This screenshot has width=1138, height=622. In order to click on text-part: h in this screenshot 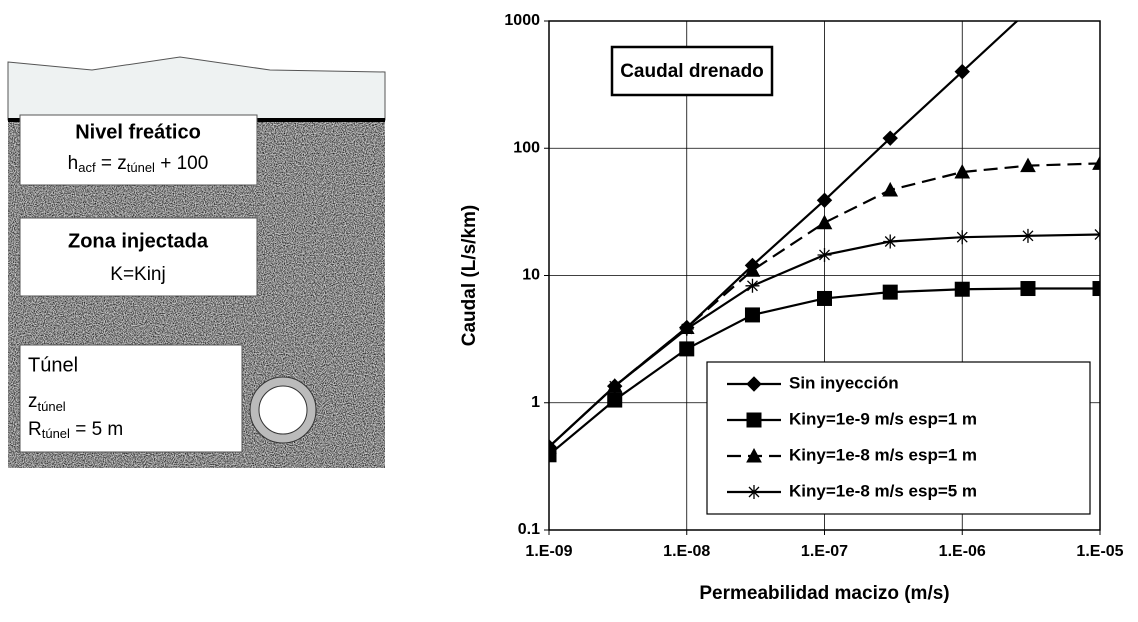, I will do `click(73, 163)`.